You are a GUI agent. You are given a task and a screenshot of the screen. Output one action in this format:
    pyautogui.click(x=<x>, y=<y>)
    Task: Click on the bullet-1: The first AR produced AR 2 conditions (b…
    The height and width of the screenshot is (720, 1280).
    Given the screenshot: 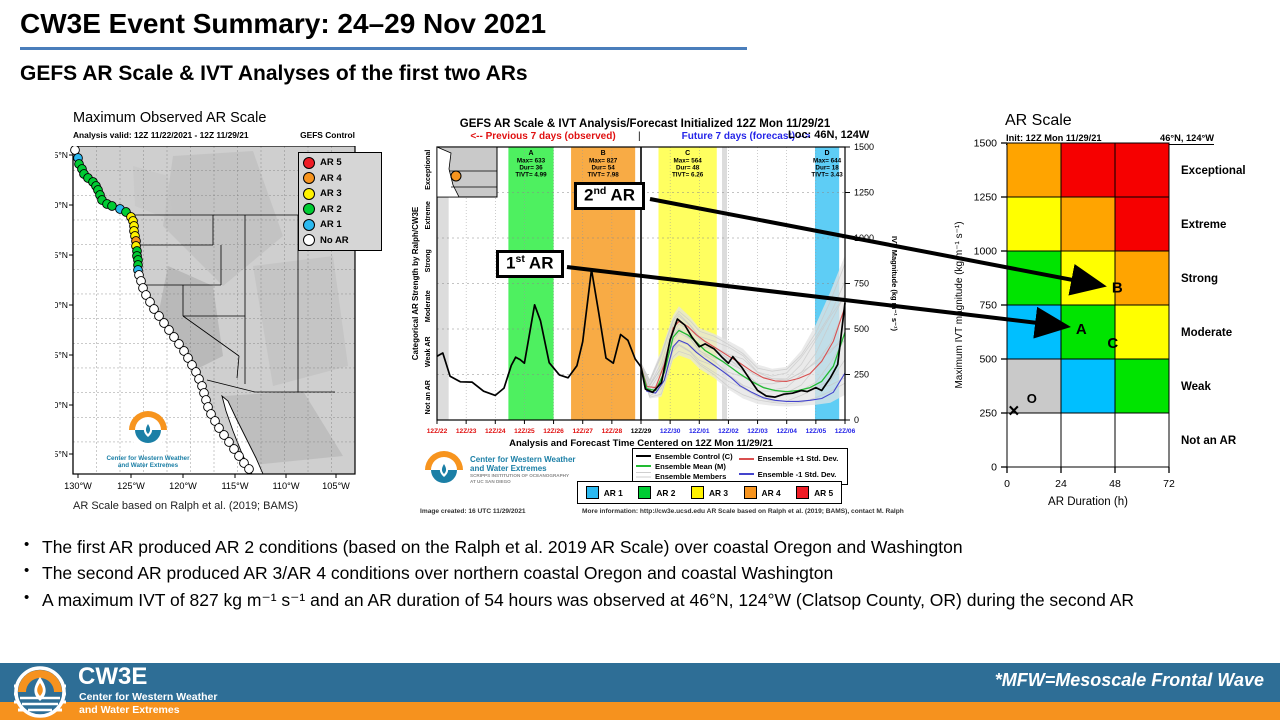 What is the action you would take?
    pyautogui.click(x=643, y=547)
    